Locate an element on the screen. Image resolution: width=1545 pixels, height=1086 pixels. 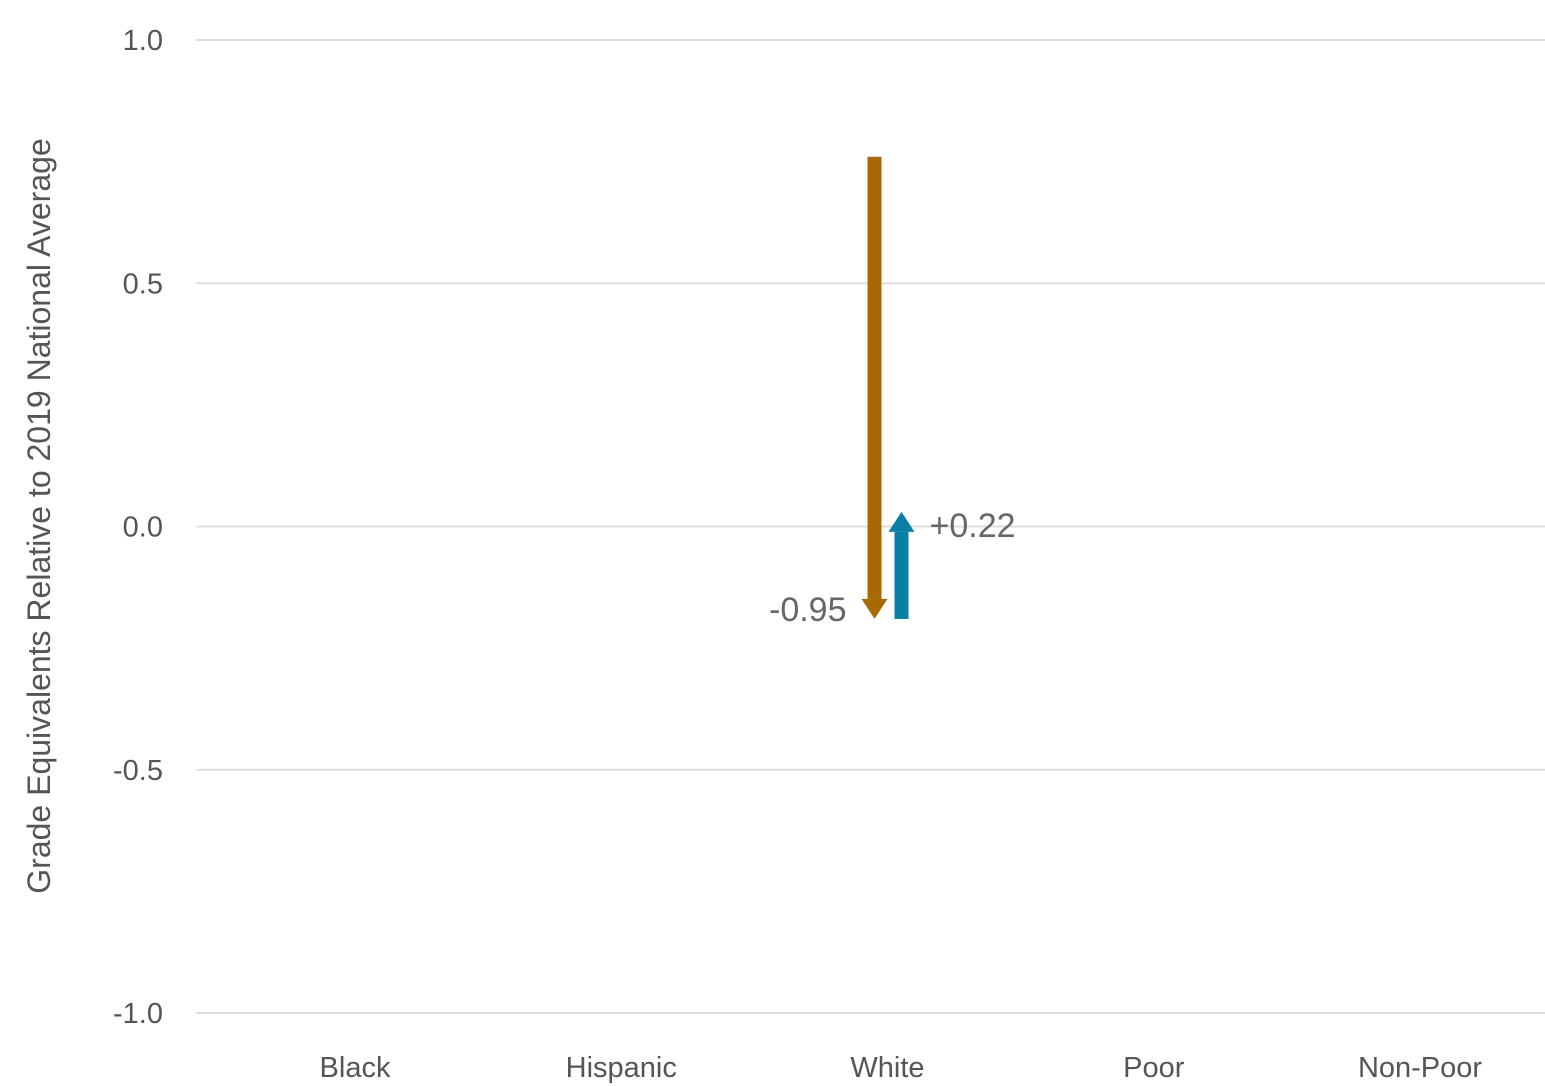
x-category-label: Hispanic is located at coordinates (621, 1068).